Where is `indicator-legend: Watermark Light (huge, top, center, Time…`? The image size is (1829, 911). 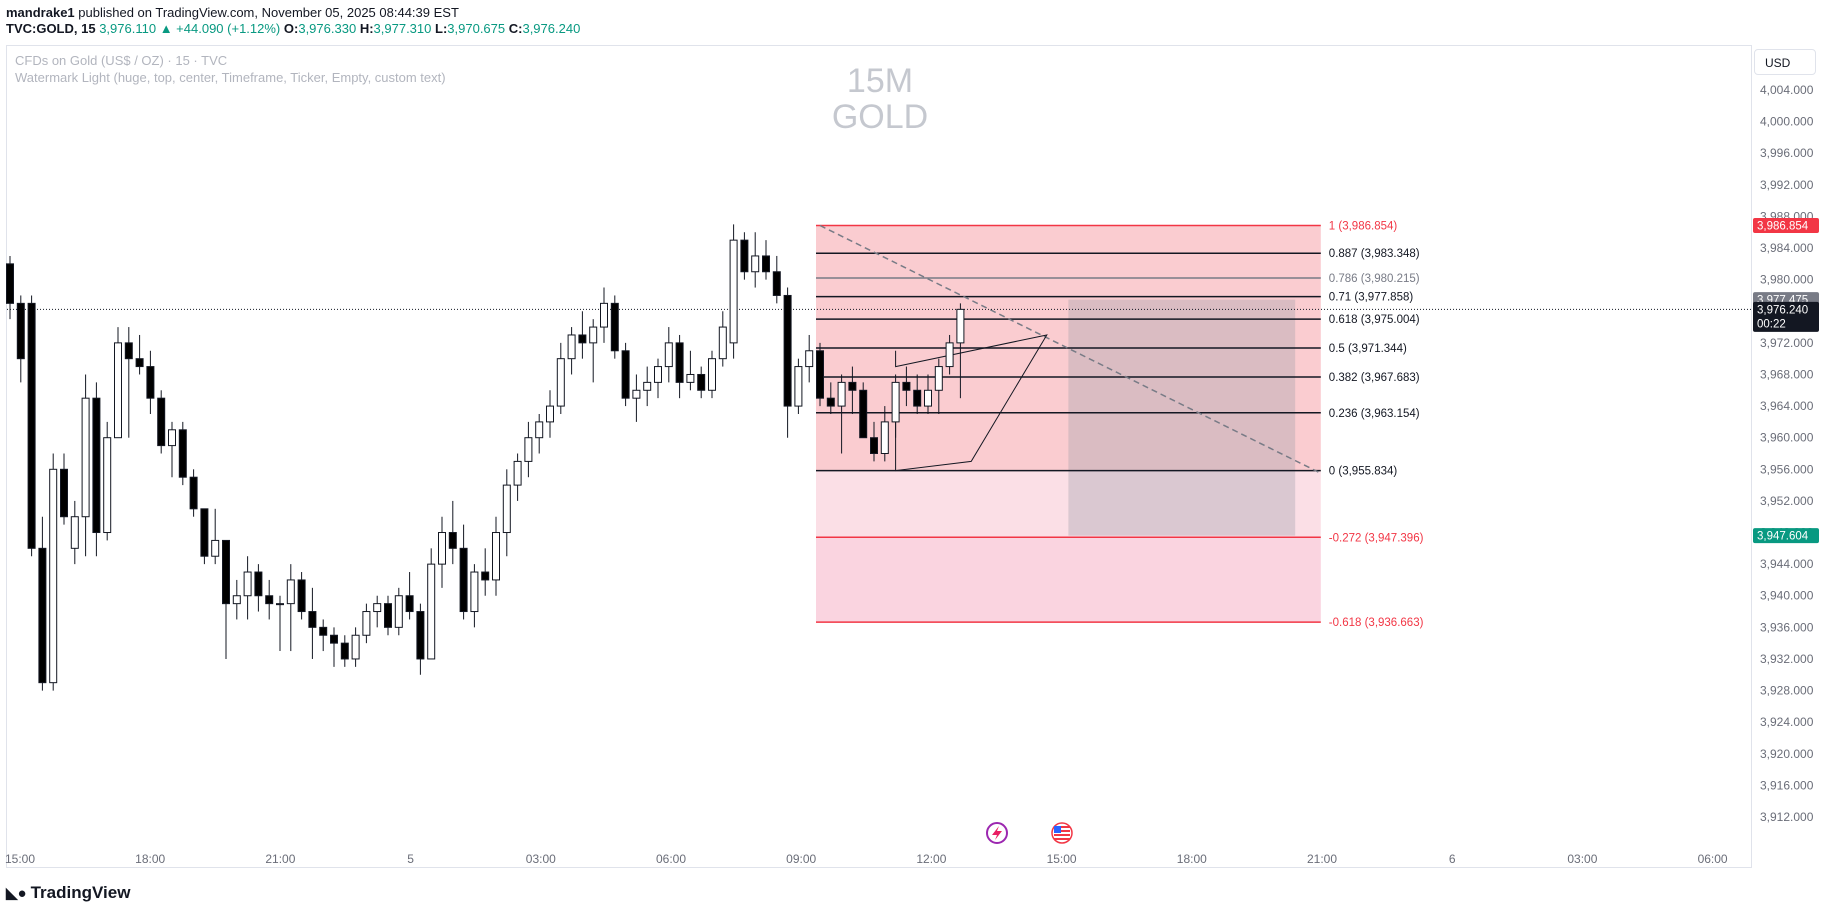
indicator-legend: Watermark Light (huge, top, center, Time… is located at coordinates (230, 77).